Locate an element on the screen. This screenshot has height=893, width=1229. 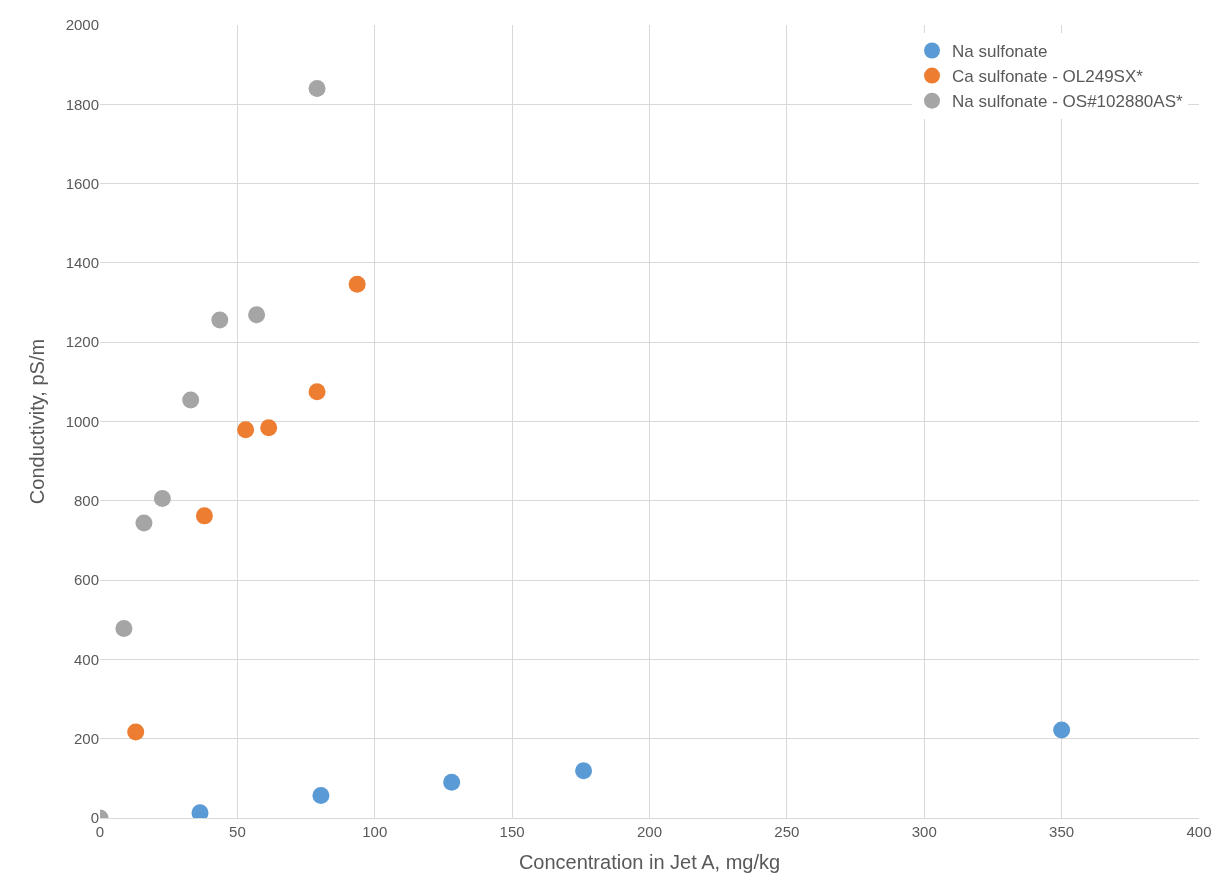
y-tick-label: 1200 is located at coordinates (82, 342).